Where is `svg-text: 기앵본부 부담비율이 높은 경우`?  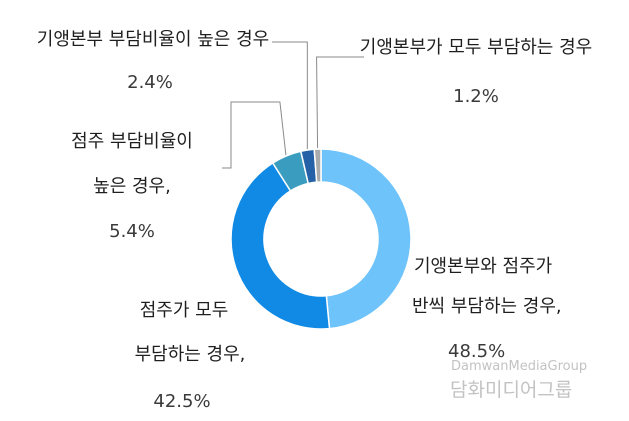
svg-text: 기앵본부 부담비율이 높은 경우 is located at coordinates (153, 39).